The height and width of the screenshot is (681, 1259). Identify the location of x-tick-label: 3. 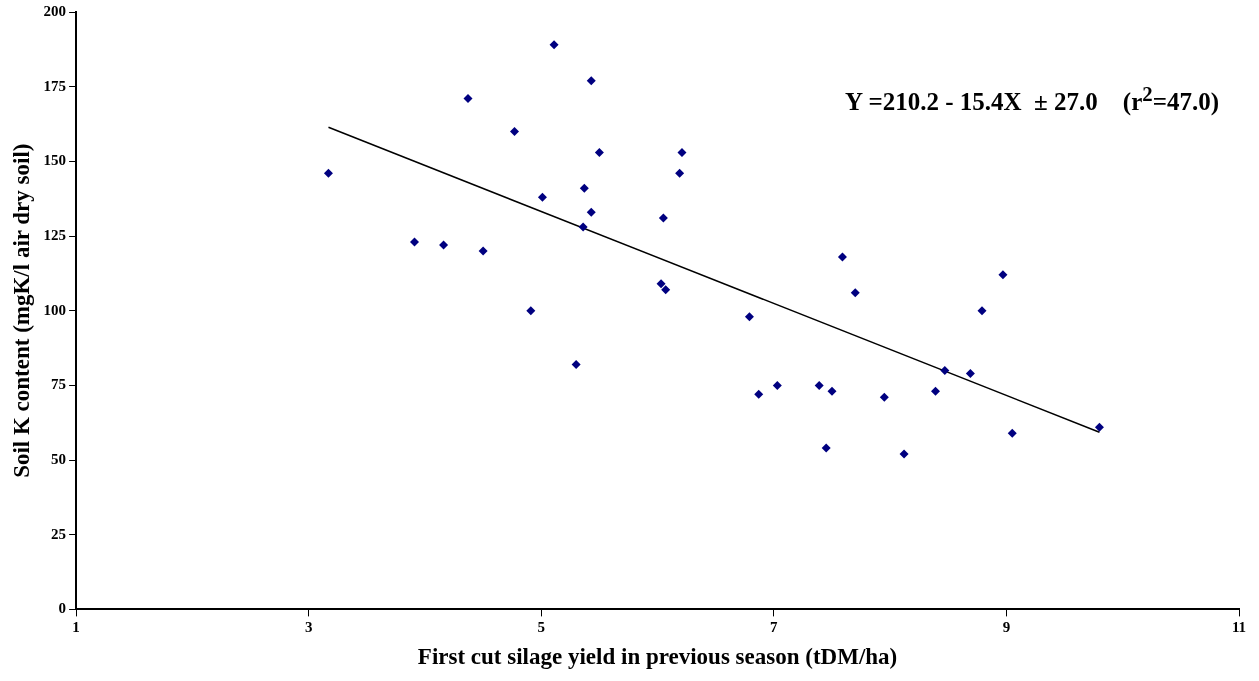
(308, 627).